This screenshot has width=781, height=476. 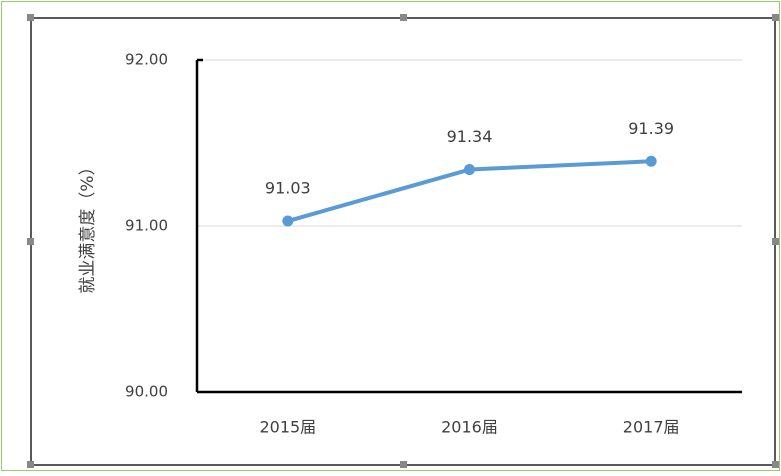 I want to click on data-label: 91.34, so click(x=470, y=136).